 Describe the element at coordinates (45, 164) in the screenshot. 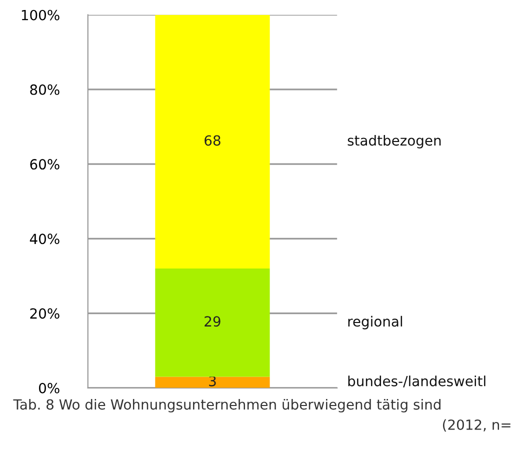

I see `y-tick-label: 60%` at that location.